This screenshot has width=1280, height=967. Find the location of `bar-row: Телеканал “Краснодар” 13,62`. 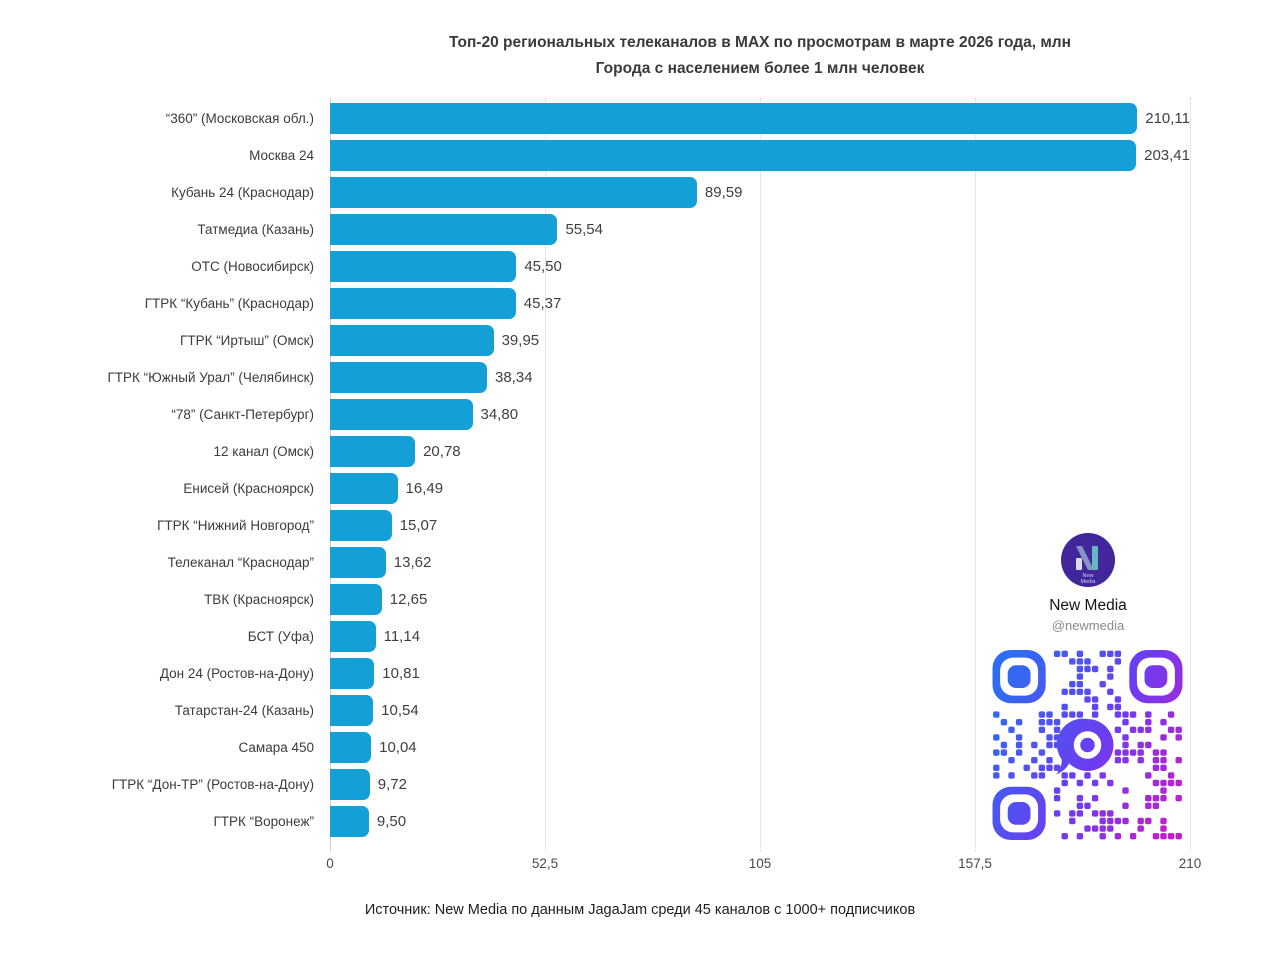

bar-row: Телеканал “Краснодар” 13,62 is located at coordinates (640, 562).